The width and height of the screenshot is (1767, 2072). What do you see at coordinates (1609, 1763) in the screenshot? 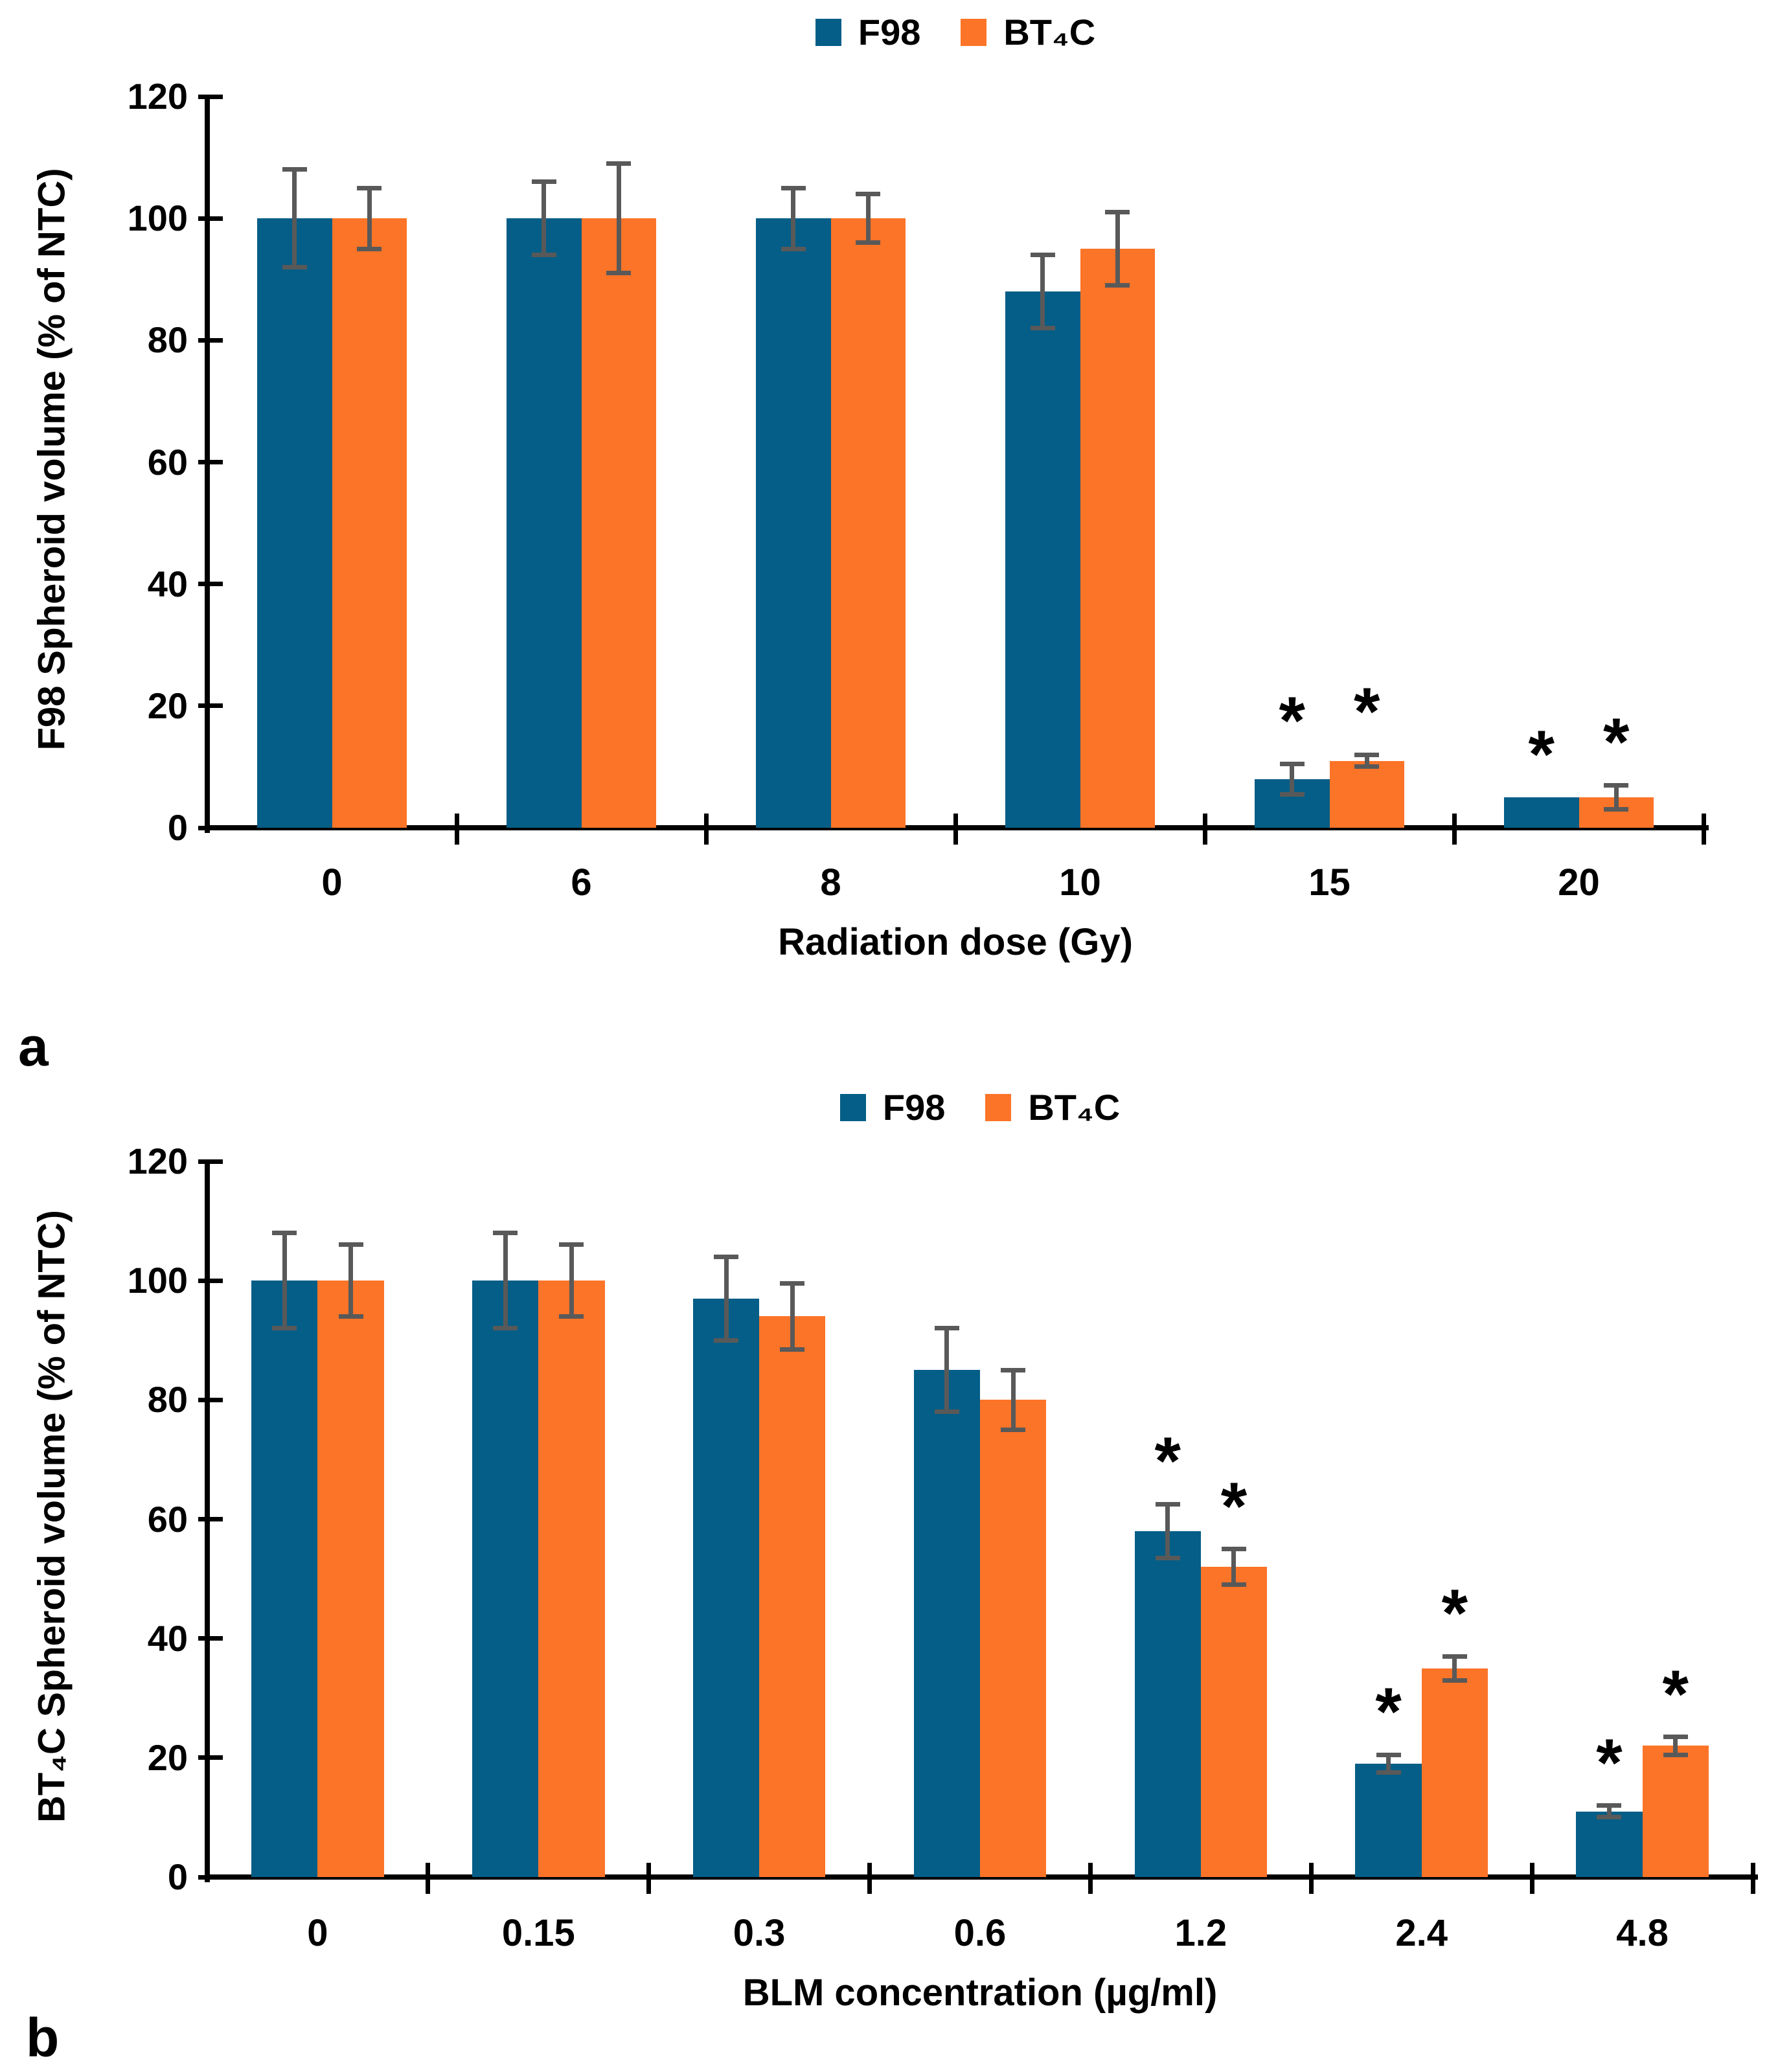
I see `significance-asterisk-F98-4.8-b: *` at bounding box center [1609, 1763].